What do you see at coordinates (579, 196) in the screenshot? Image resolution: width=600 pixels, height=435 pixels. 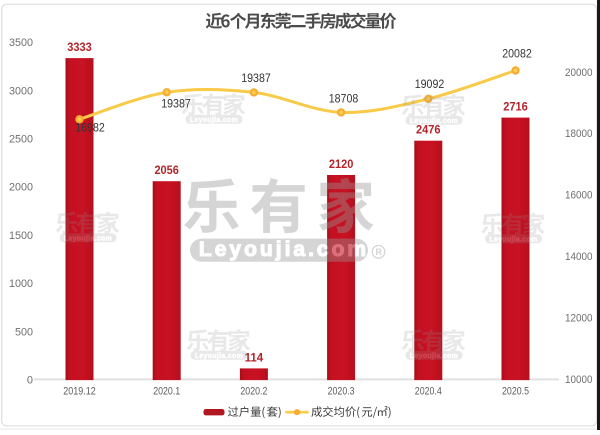 I see `svg-text: 16000` at bounding box center [579, 196].